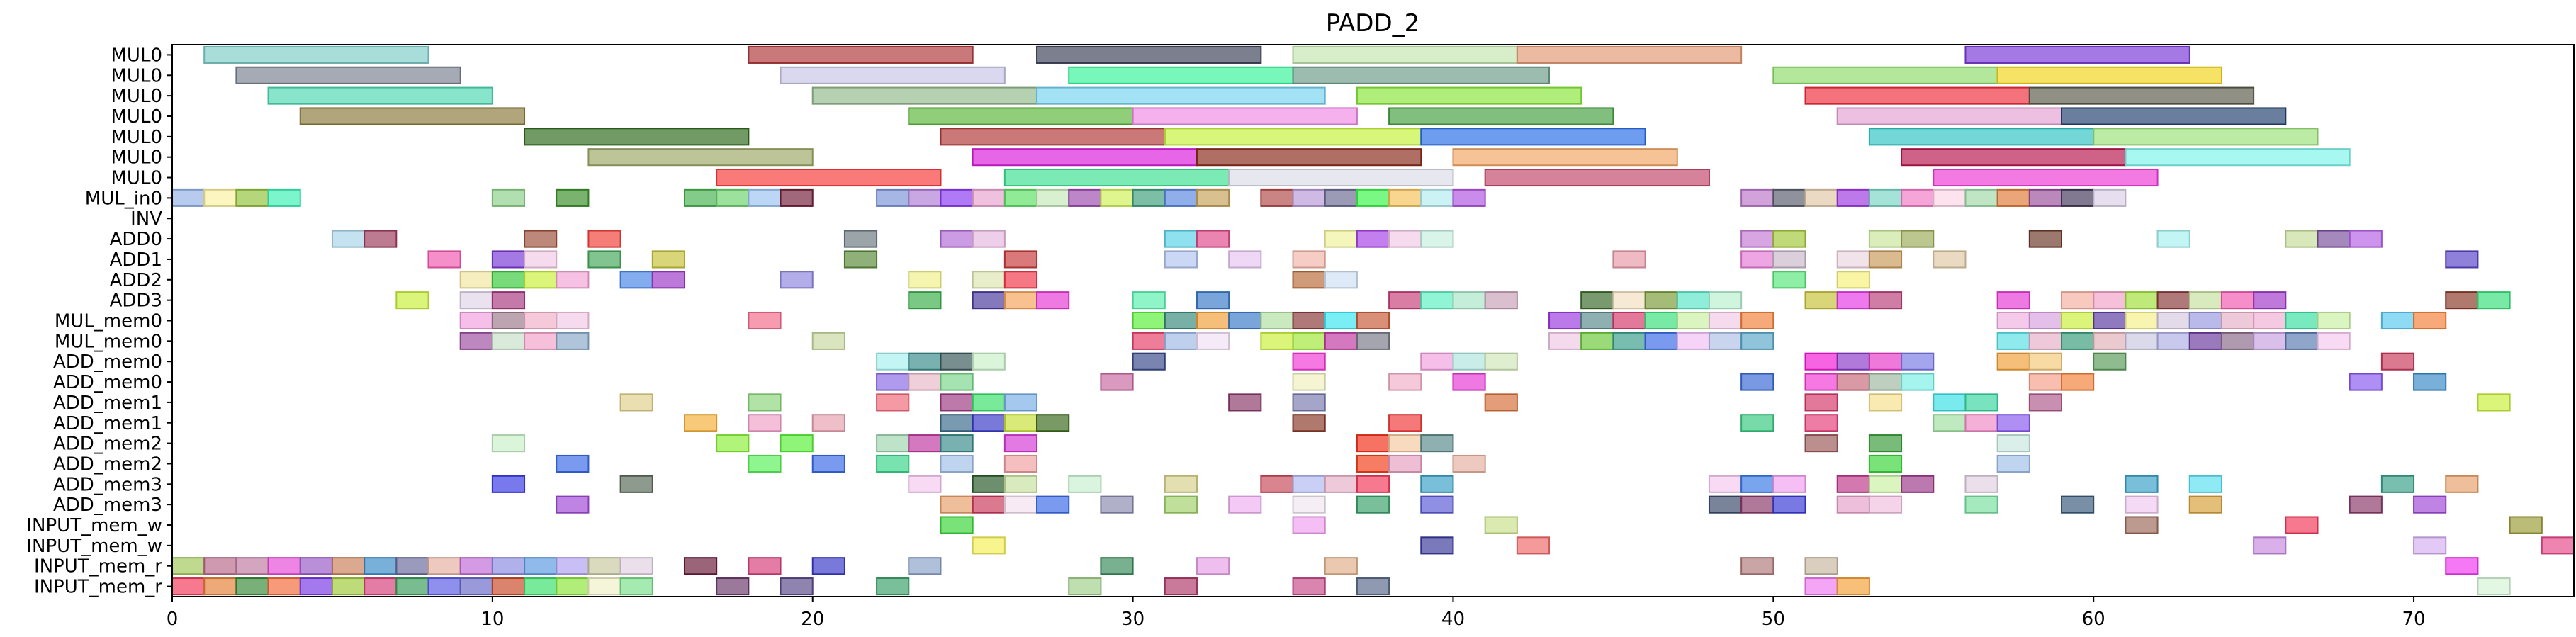  Describe the element at coordinates (136, 301) in the screenshot. I see `row-label: ADD3` at that location.